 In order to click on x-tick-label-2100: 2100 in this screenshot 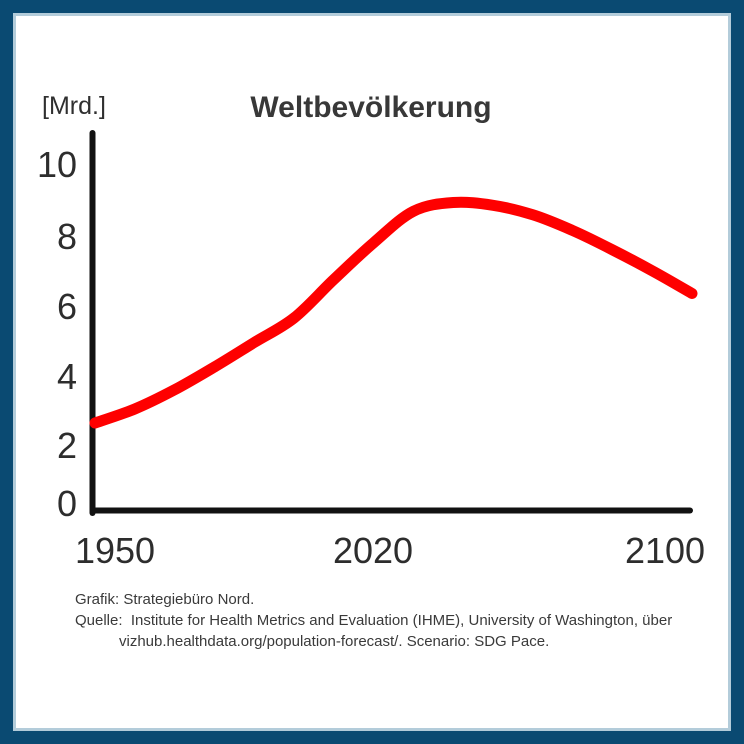, I will do `click(665, 550)`.